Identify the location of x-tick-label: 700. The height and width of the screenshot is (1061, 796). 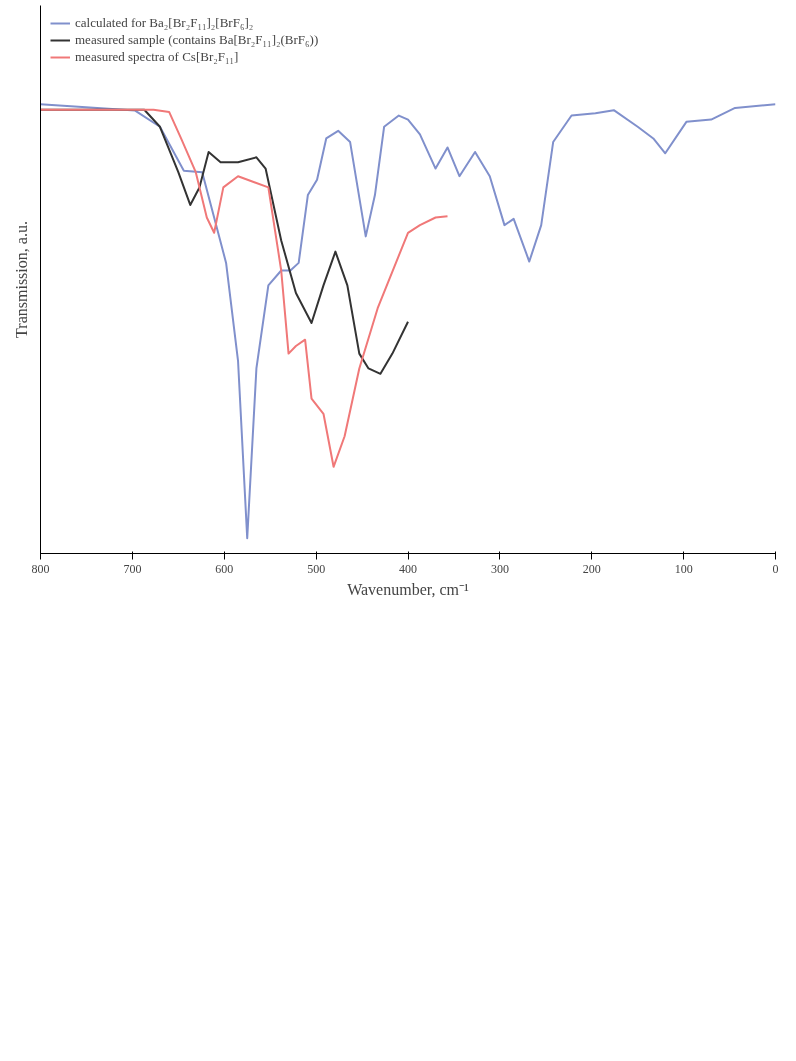
(132, 568).